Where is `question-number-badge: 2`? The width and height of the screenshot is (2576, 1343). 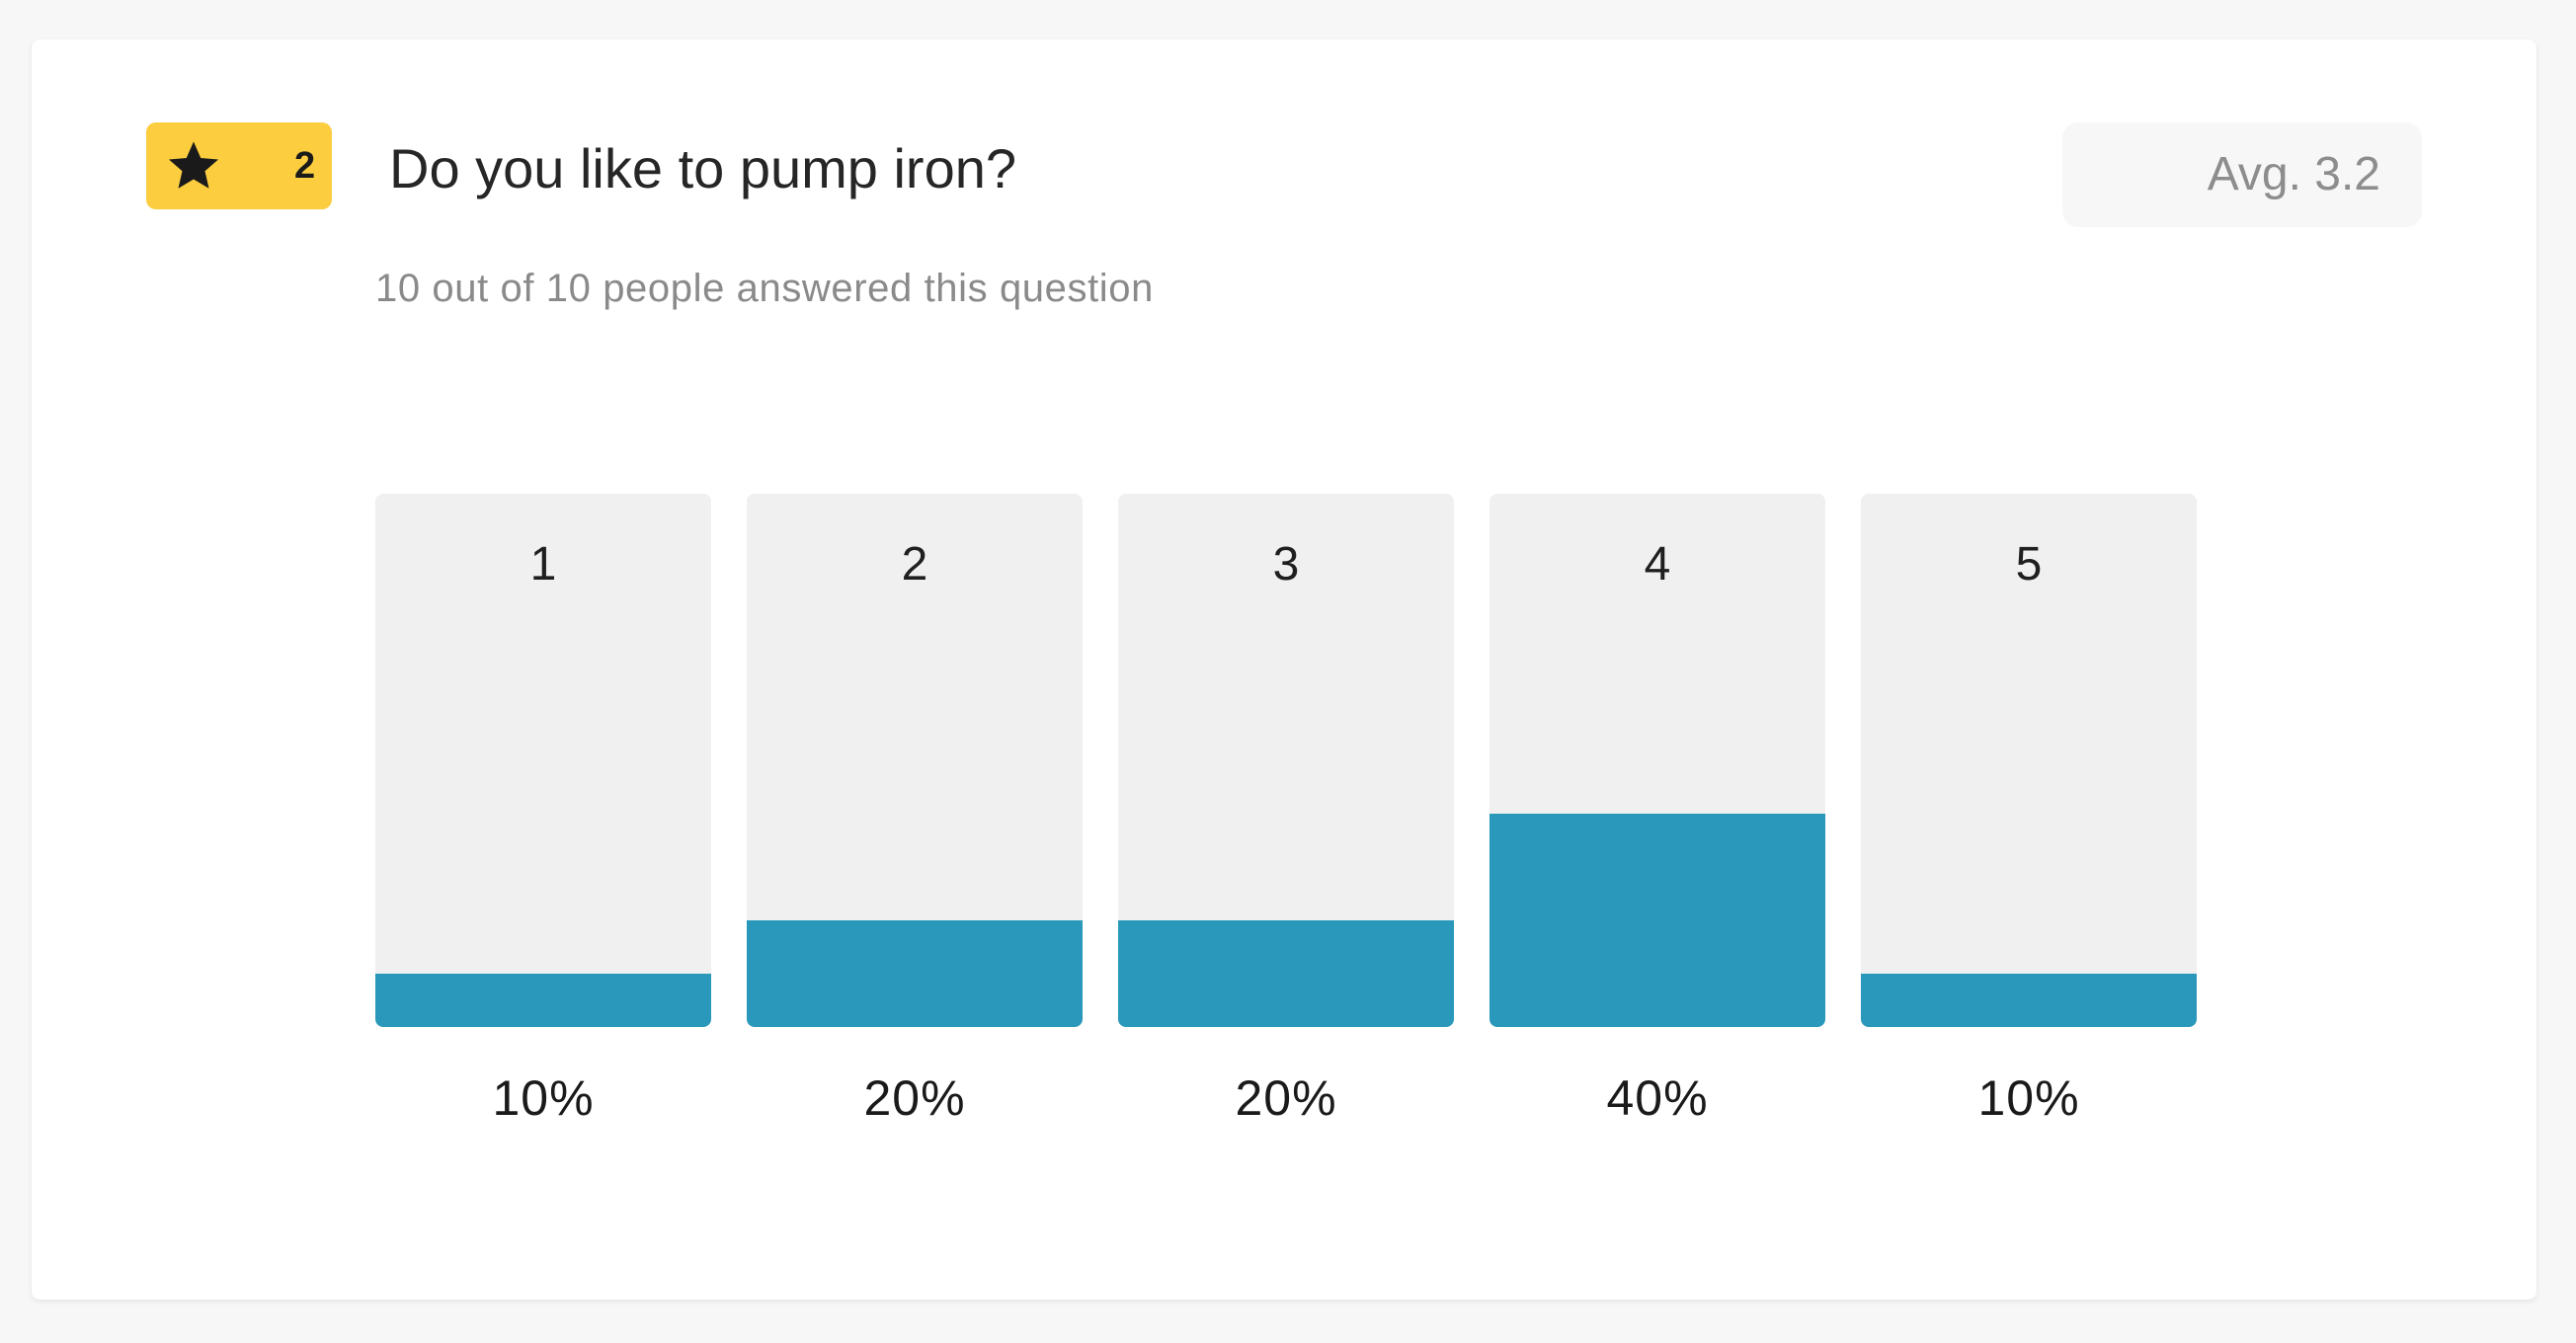
question-number-badge: 2 is located at coordinates (239, 165).